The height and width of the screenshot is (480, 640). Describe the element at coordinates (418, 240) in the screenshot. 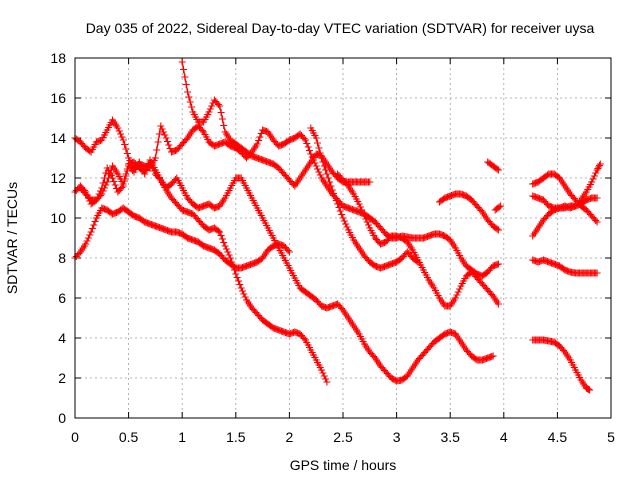

I see `series-s7` at that location.